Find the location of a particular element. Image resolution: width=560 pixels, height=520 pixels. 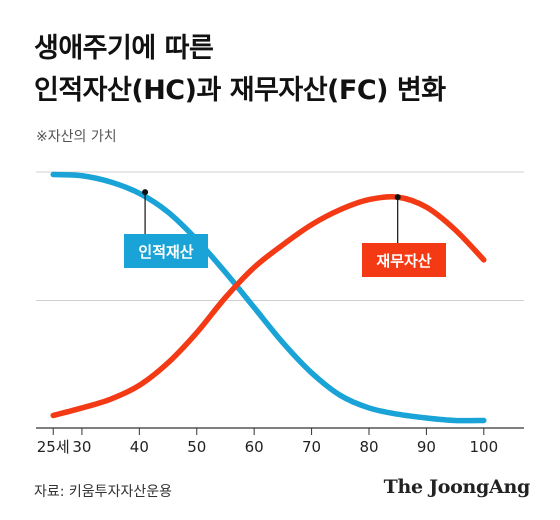

x-tick-label: 30 is located at coordinates (81, 447).